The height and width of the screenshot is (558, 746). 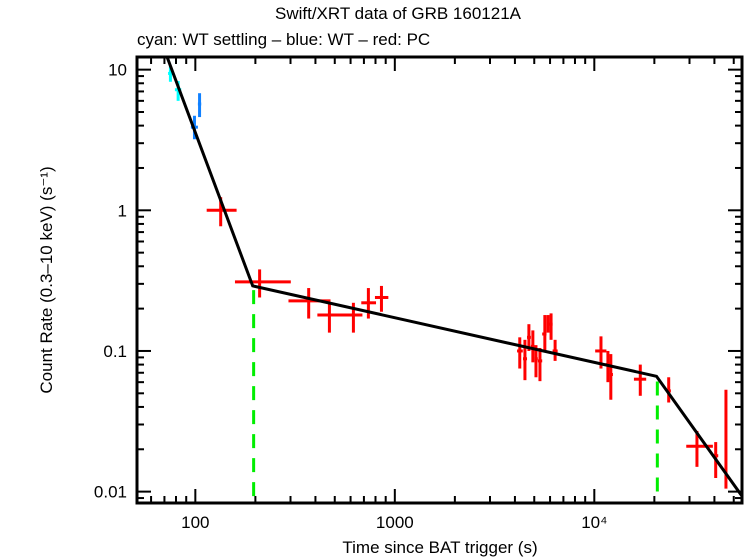 What do you see at coordinates (594, 522) in the screenshot?
I see `x-tick-label: 10⁴` at bounding box center [594, 522].